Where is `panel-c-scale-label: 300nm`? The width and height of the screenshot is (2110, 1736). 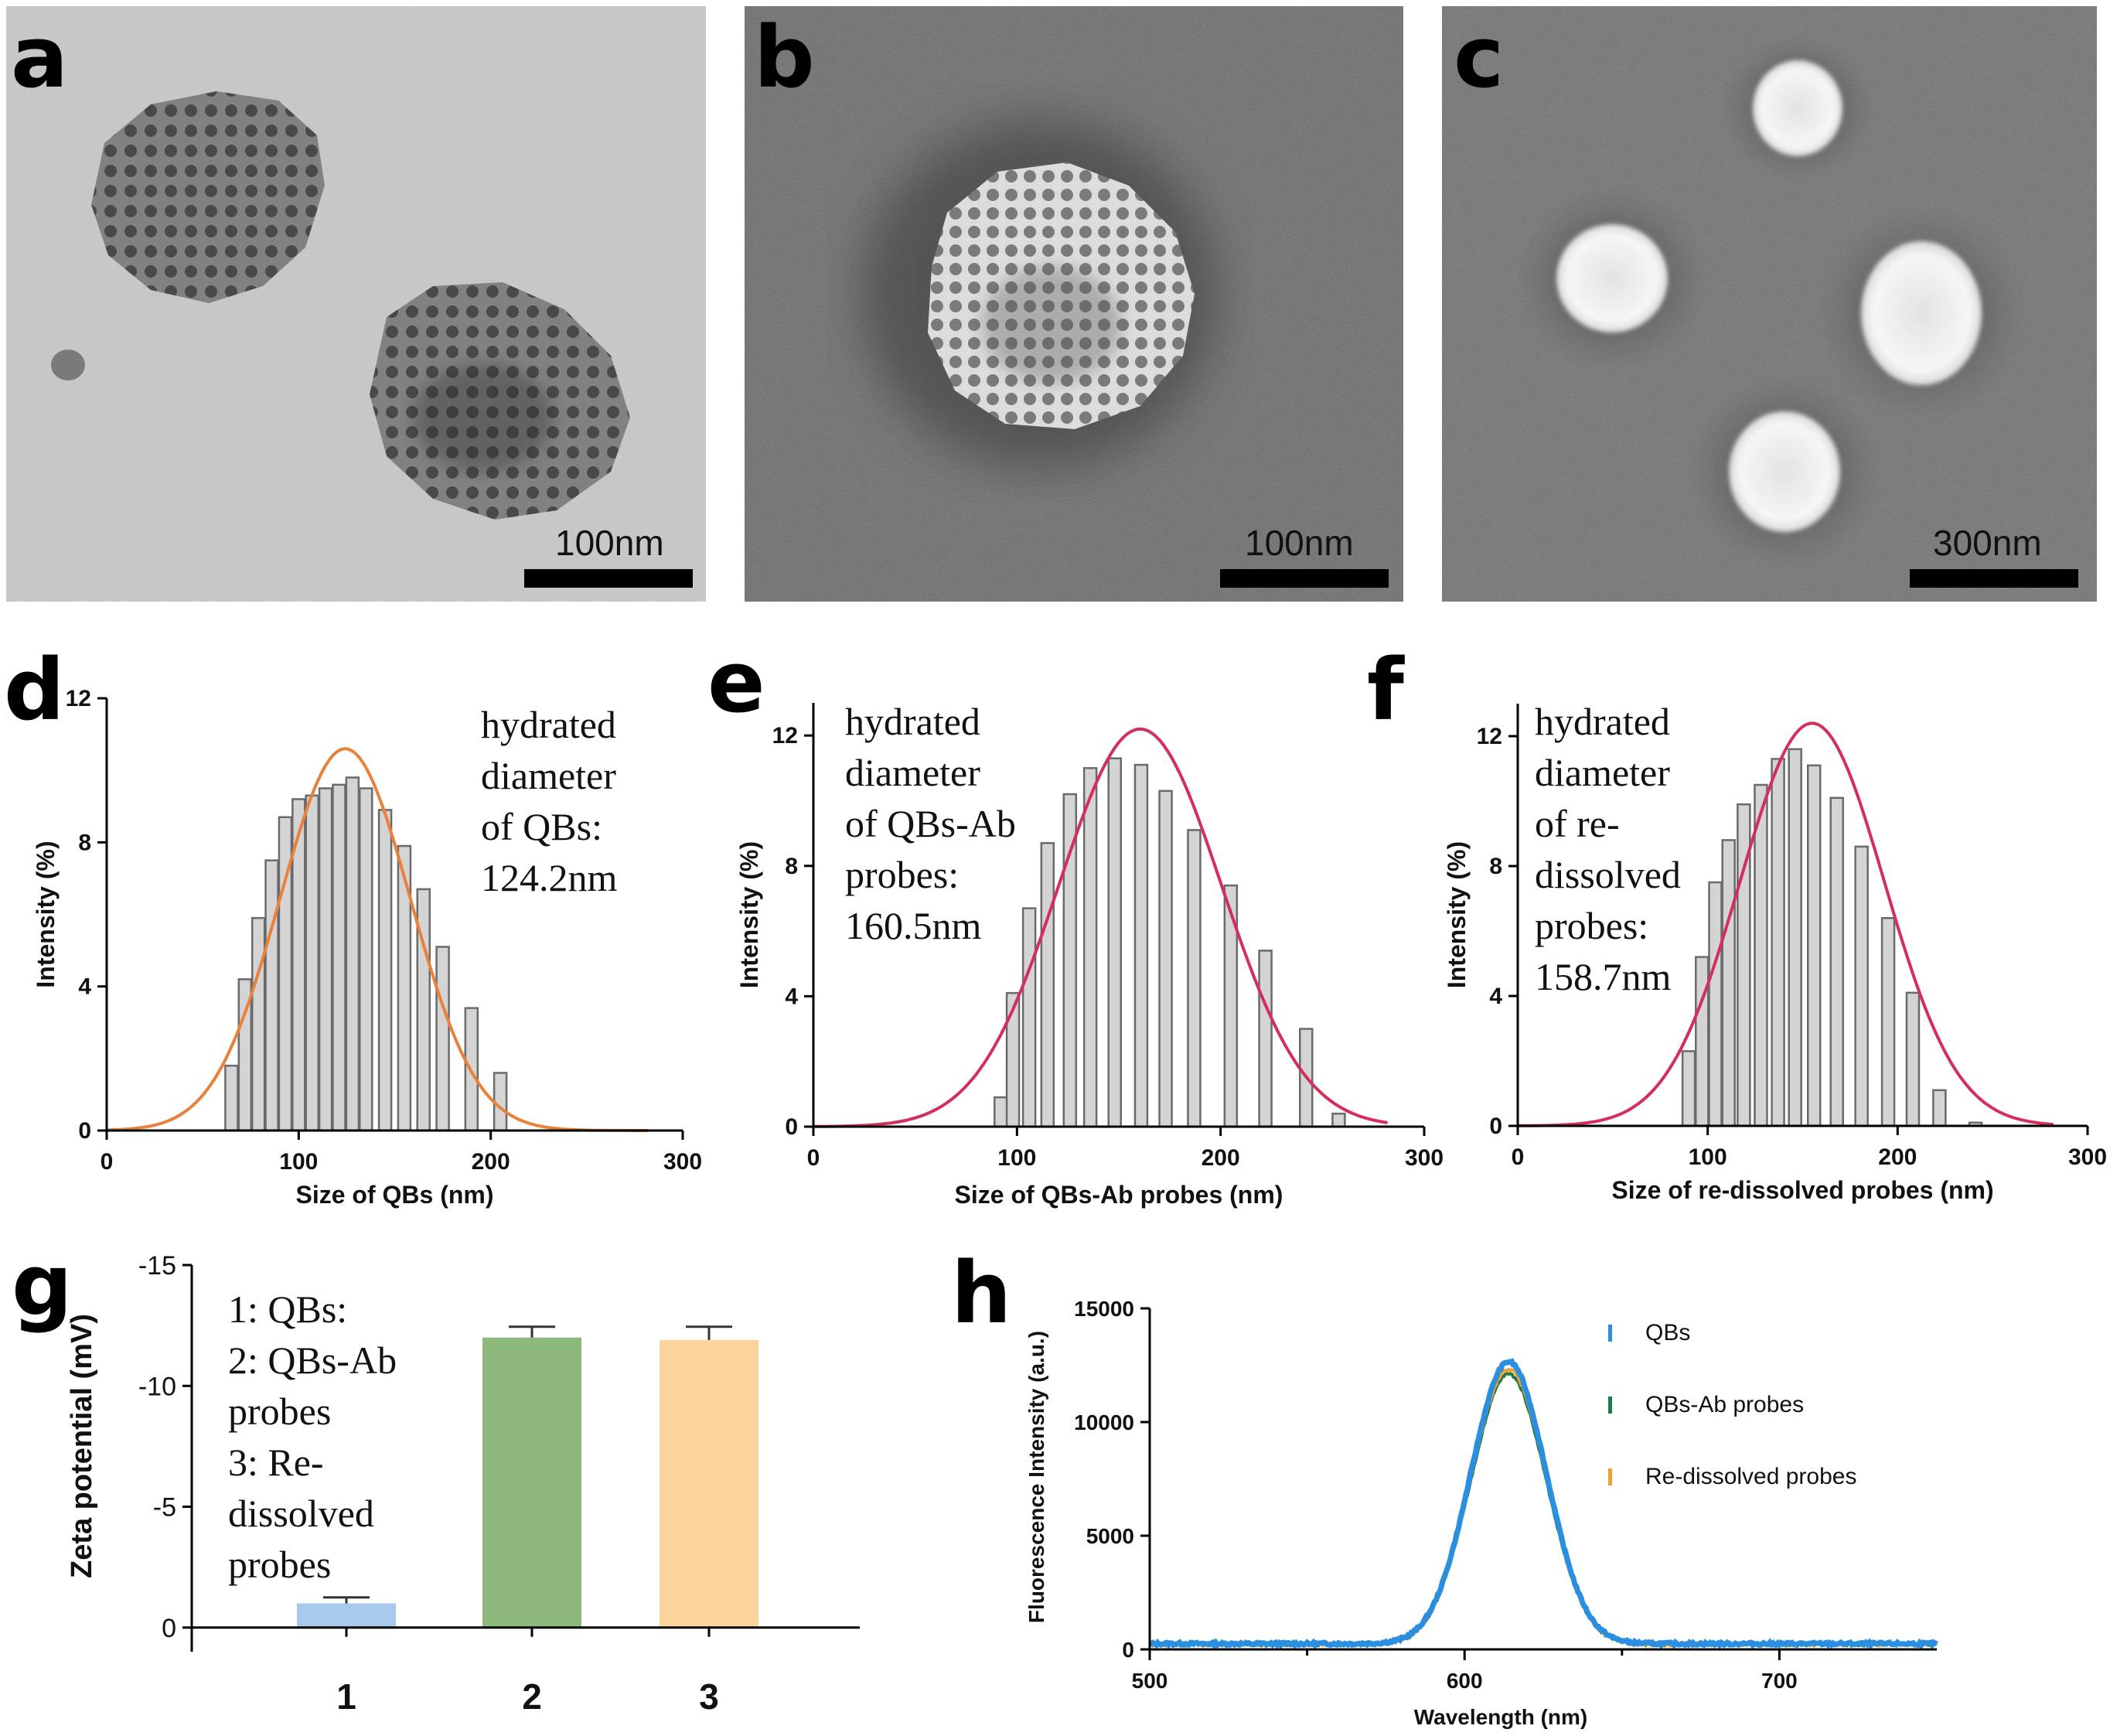
panel-c-scale-label: 300nm is located at coordinates (1987, 543).